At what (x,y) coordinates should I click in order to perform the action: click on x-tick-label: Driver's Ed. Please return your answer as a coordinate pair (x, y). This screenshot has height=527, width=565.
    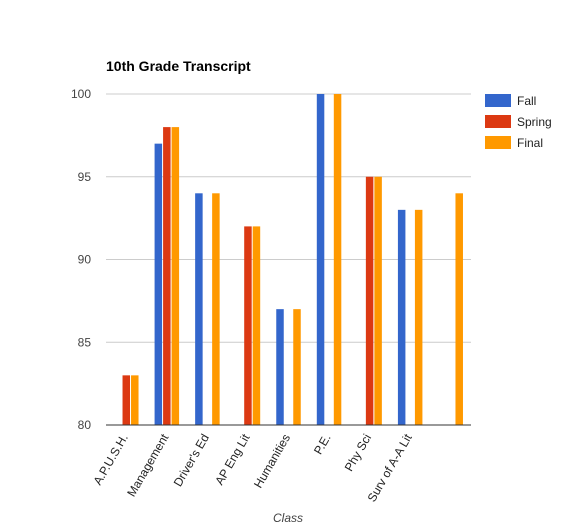
    Looking at the image, I should click on (191, 461).